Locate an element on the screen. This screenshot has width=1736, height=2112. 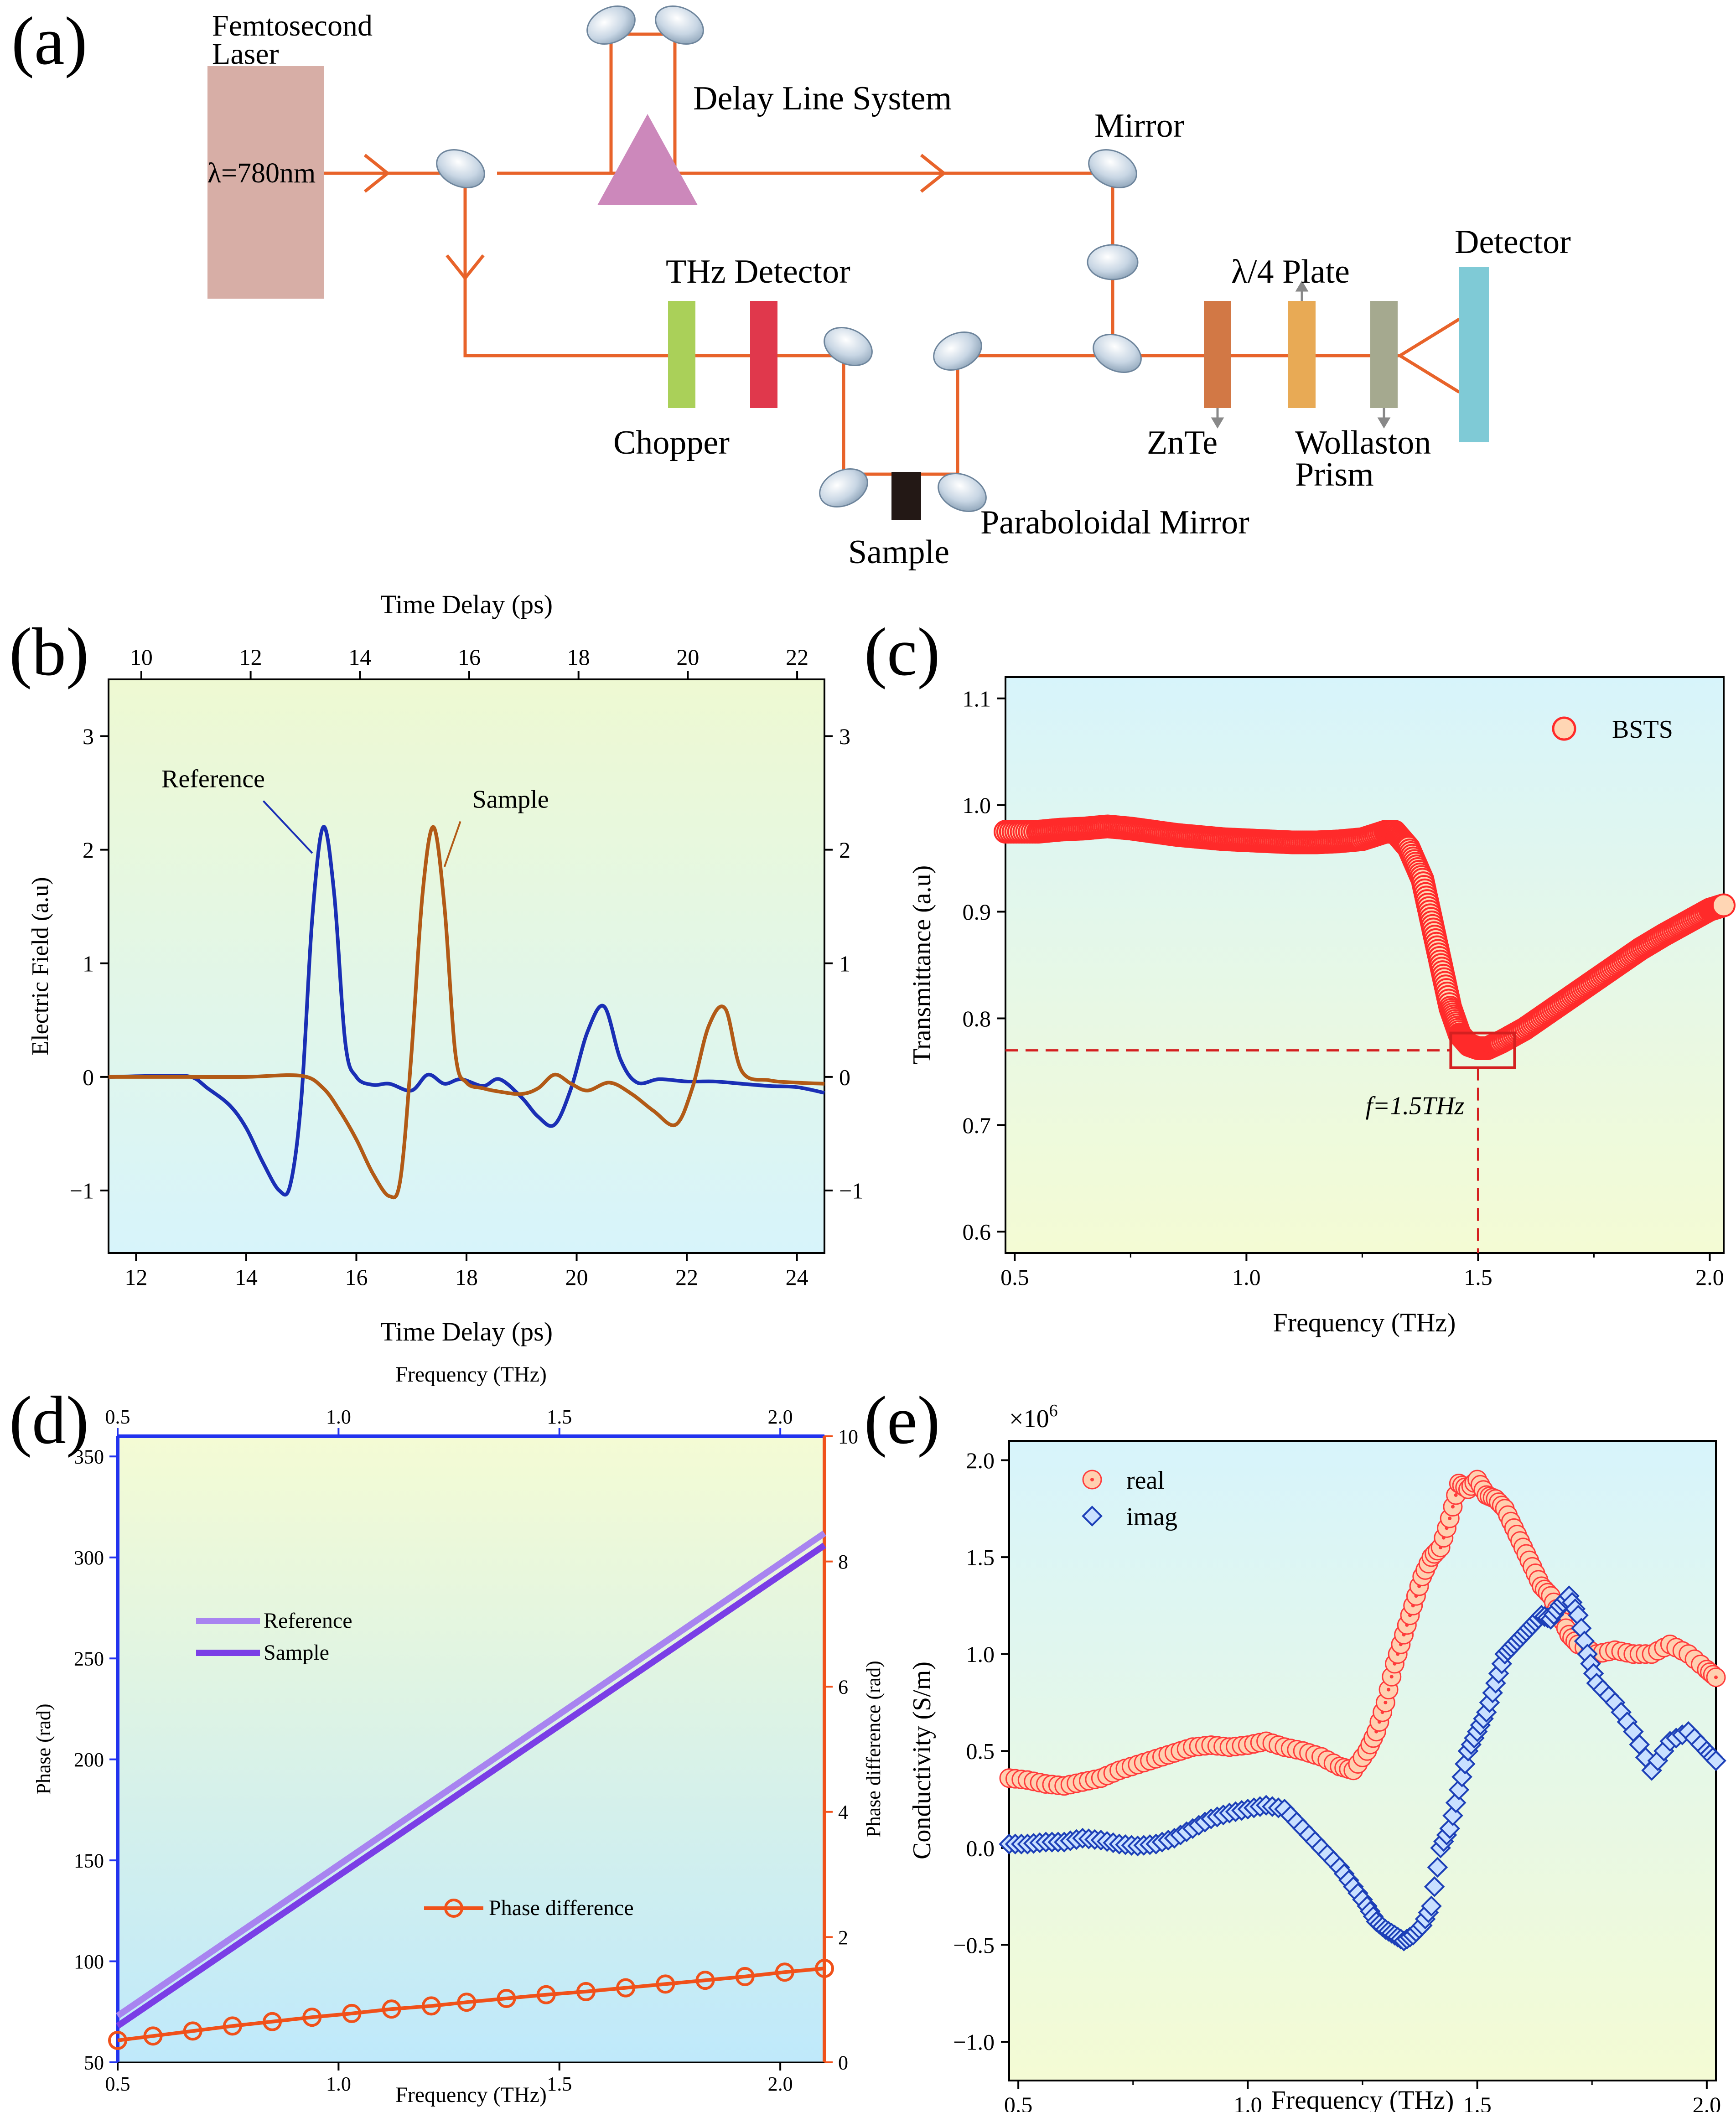
top-x-tick-label: 1.5 is located at coordinates (559, 1417).